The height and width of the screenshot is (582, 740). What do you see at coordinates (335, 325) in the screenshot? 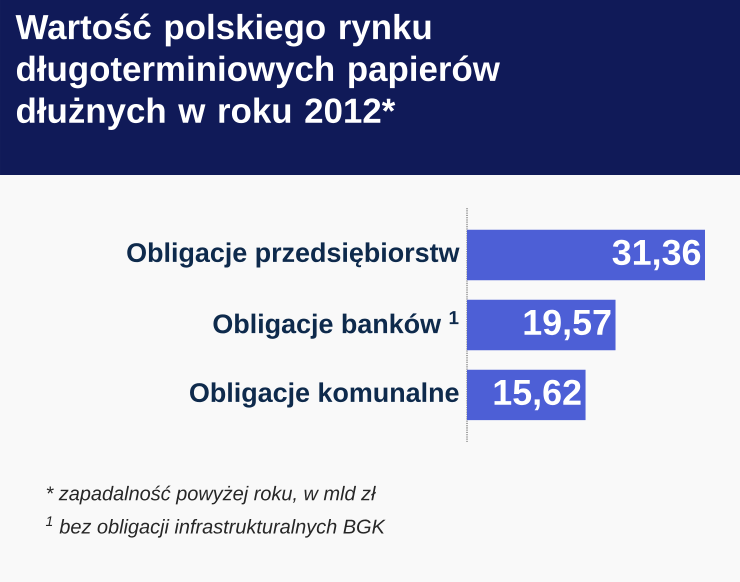
I see `y-tick-label: Obligacje banków $^{1}$` at bounding box center [335, 325].